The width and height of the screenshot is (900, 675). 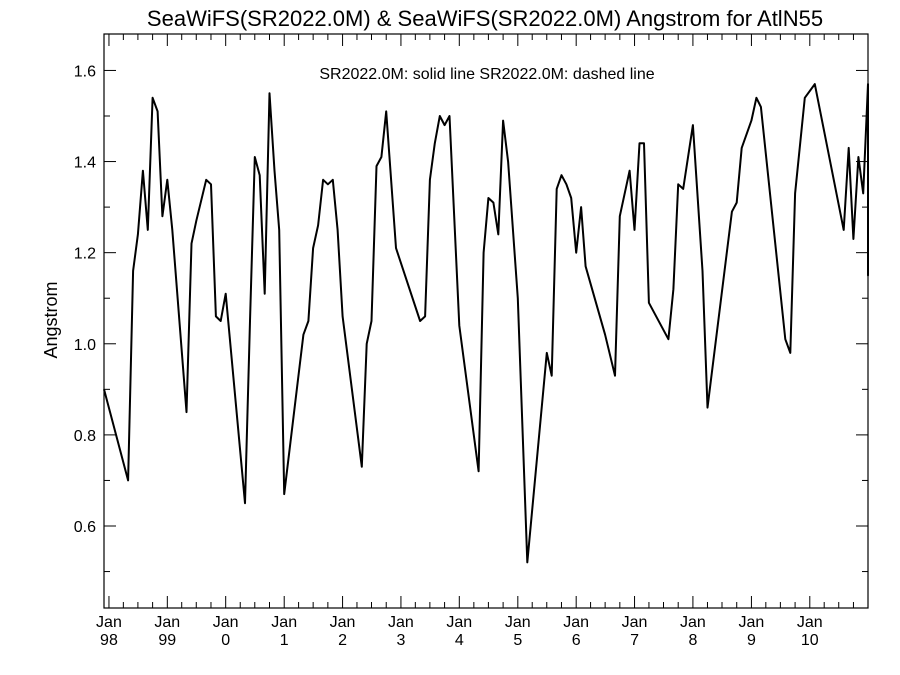 What do you see at coordinates (751, 640) in the screenshot?
I see `x-tick-label-year: 9` at bounding box center [751, 640].